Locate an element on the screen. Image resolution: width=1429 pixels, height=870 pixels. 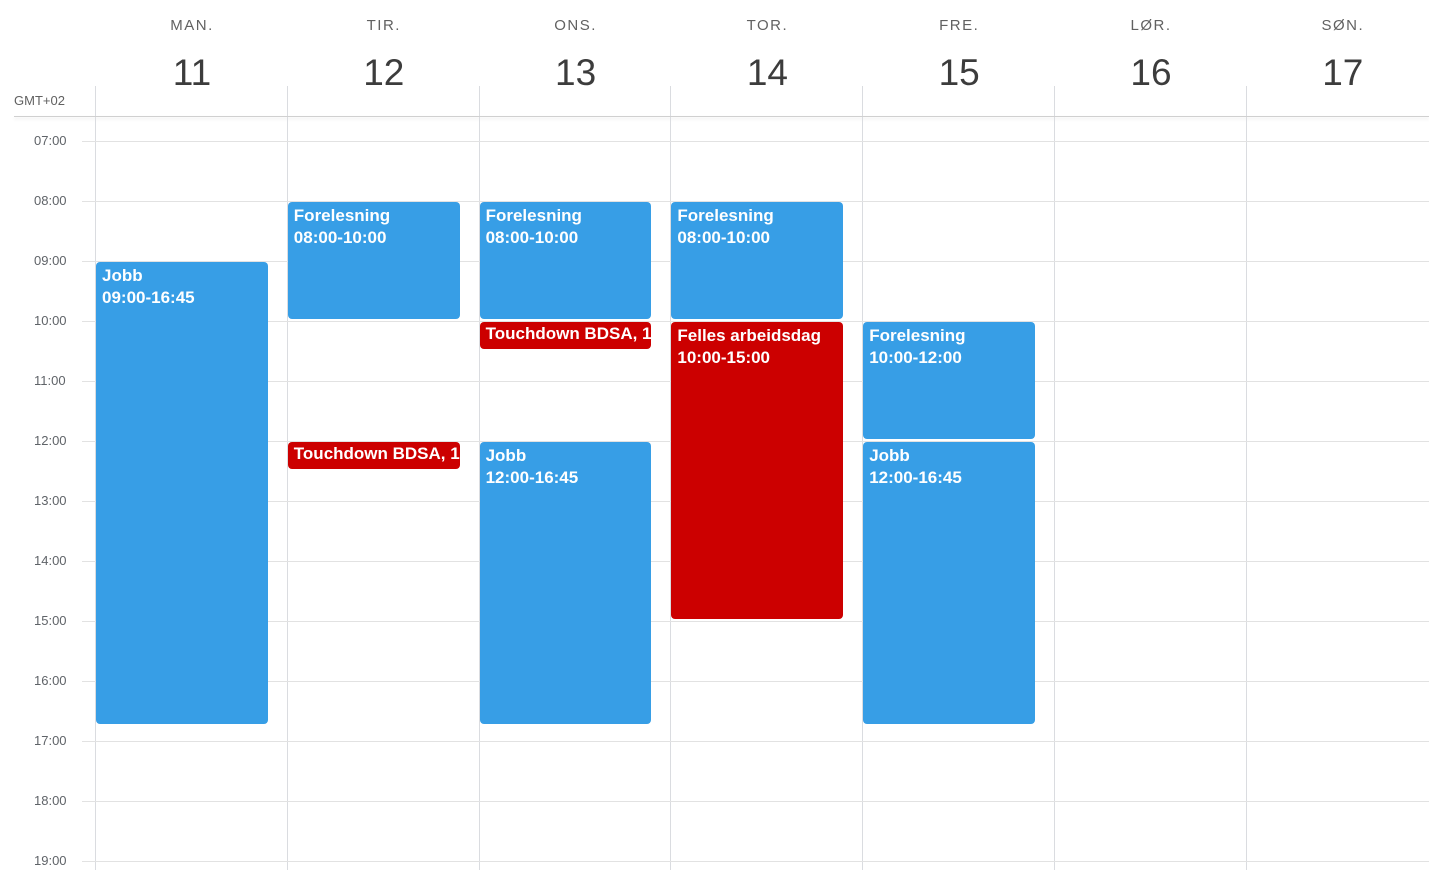
event-time: 10:00-12:00 is located at coordinates (915, 357).